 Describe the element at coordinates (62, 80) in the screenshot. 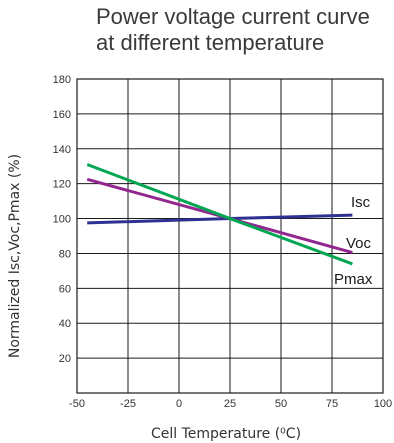

I see `y-tick-label: 180` at that location.